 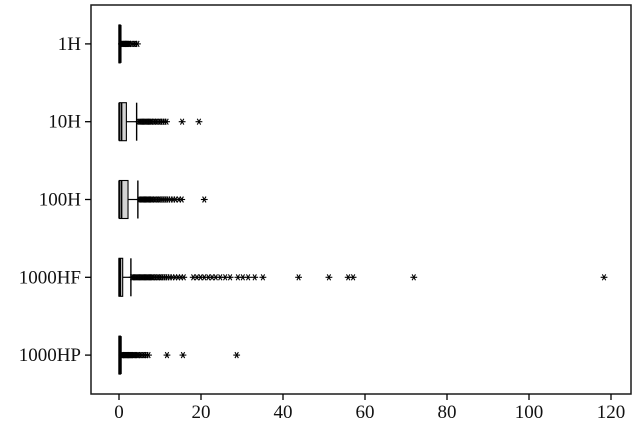 I want to click on x-tick-label: 60, so click(x=365, y=412).